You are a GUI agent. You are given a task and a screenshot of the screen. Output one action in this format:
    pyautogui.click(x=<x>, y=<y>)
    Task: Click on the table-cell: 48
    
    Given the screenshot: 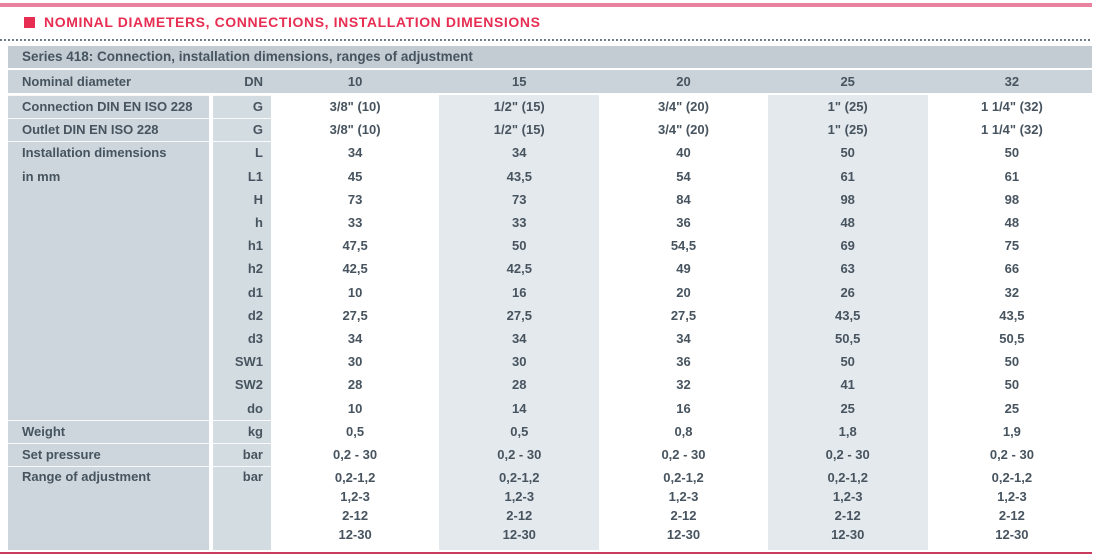 What is the action you would take?
    pyautogui.click(x=847, y=222)
    